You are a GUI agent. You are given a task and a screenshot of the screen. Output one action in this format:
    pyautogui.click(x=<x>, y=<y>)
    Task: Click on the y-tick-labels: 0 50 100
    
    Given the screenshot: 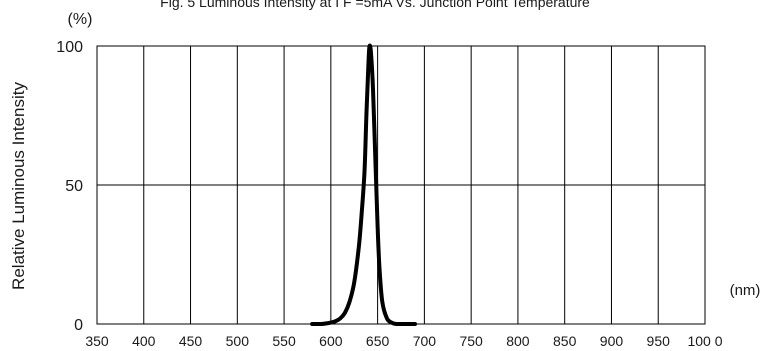 What is the action you would take?
    pyautogui.click(x=69, y=186)
    